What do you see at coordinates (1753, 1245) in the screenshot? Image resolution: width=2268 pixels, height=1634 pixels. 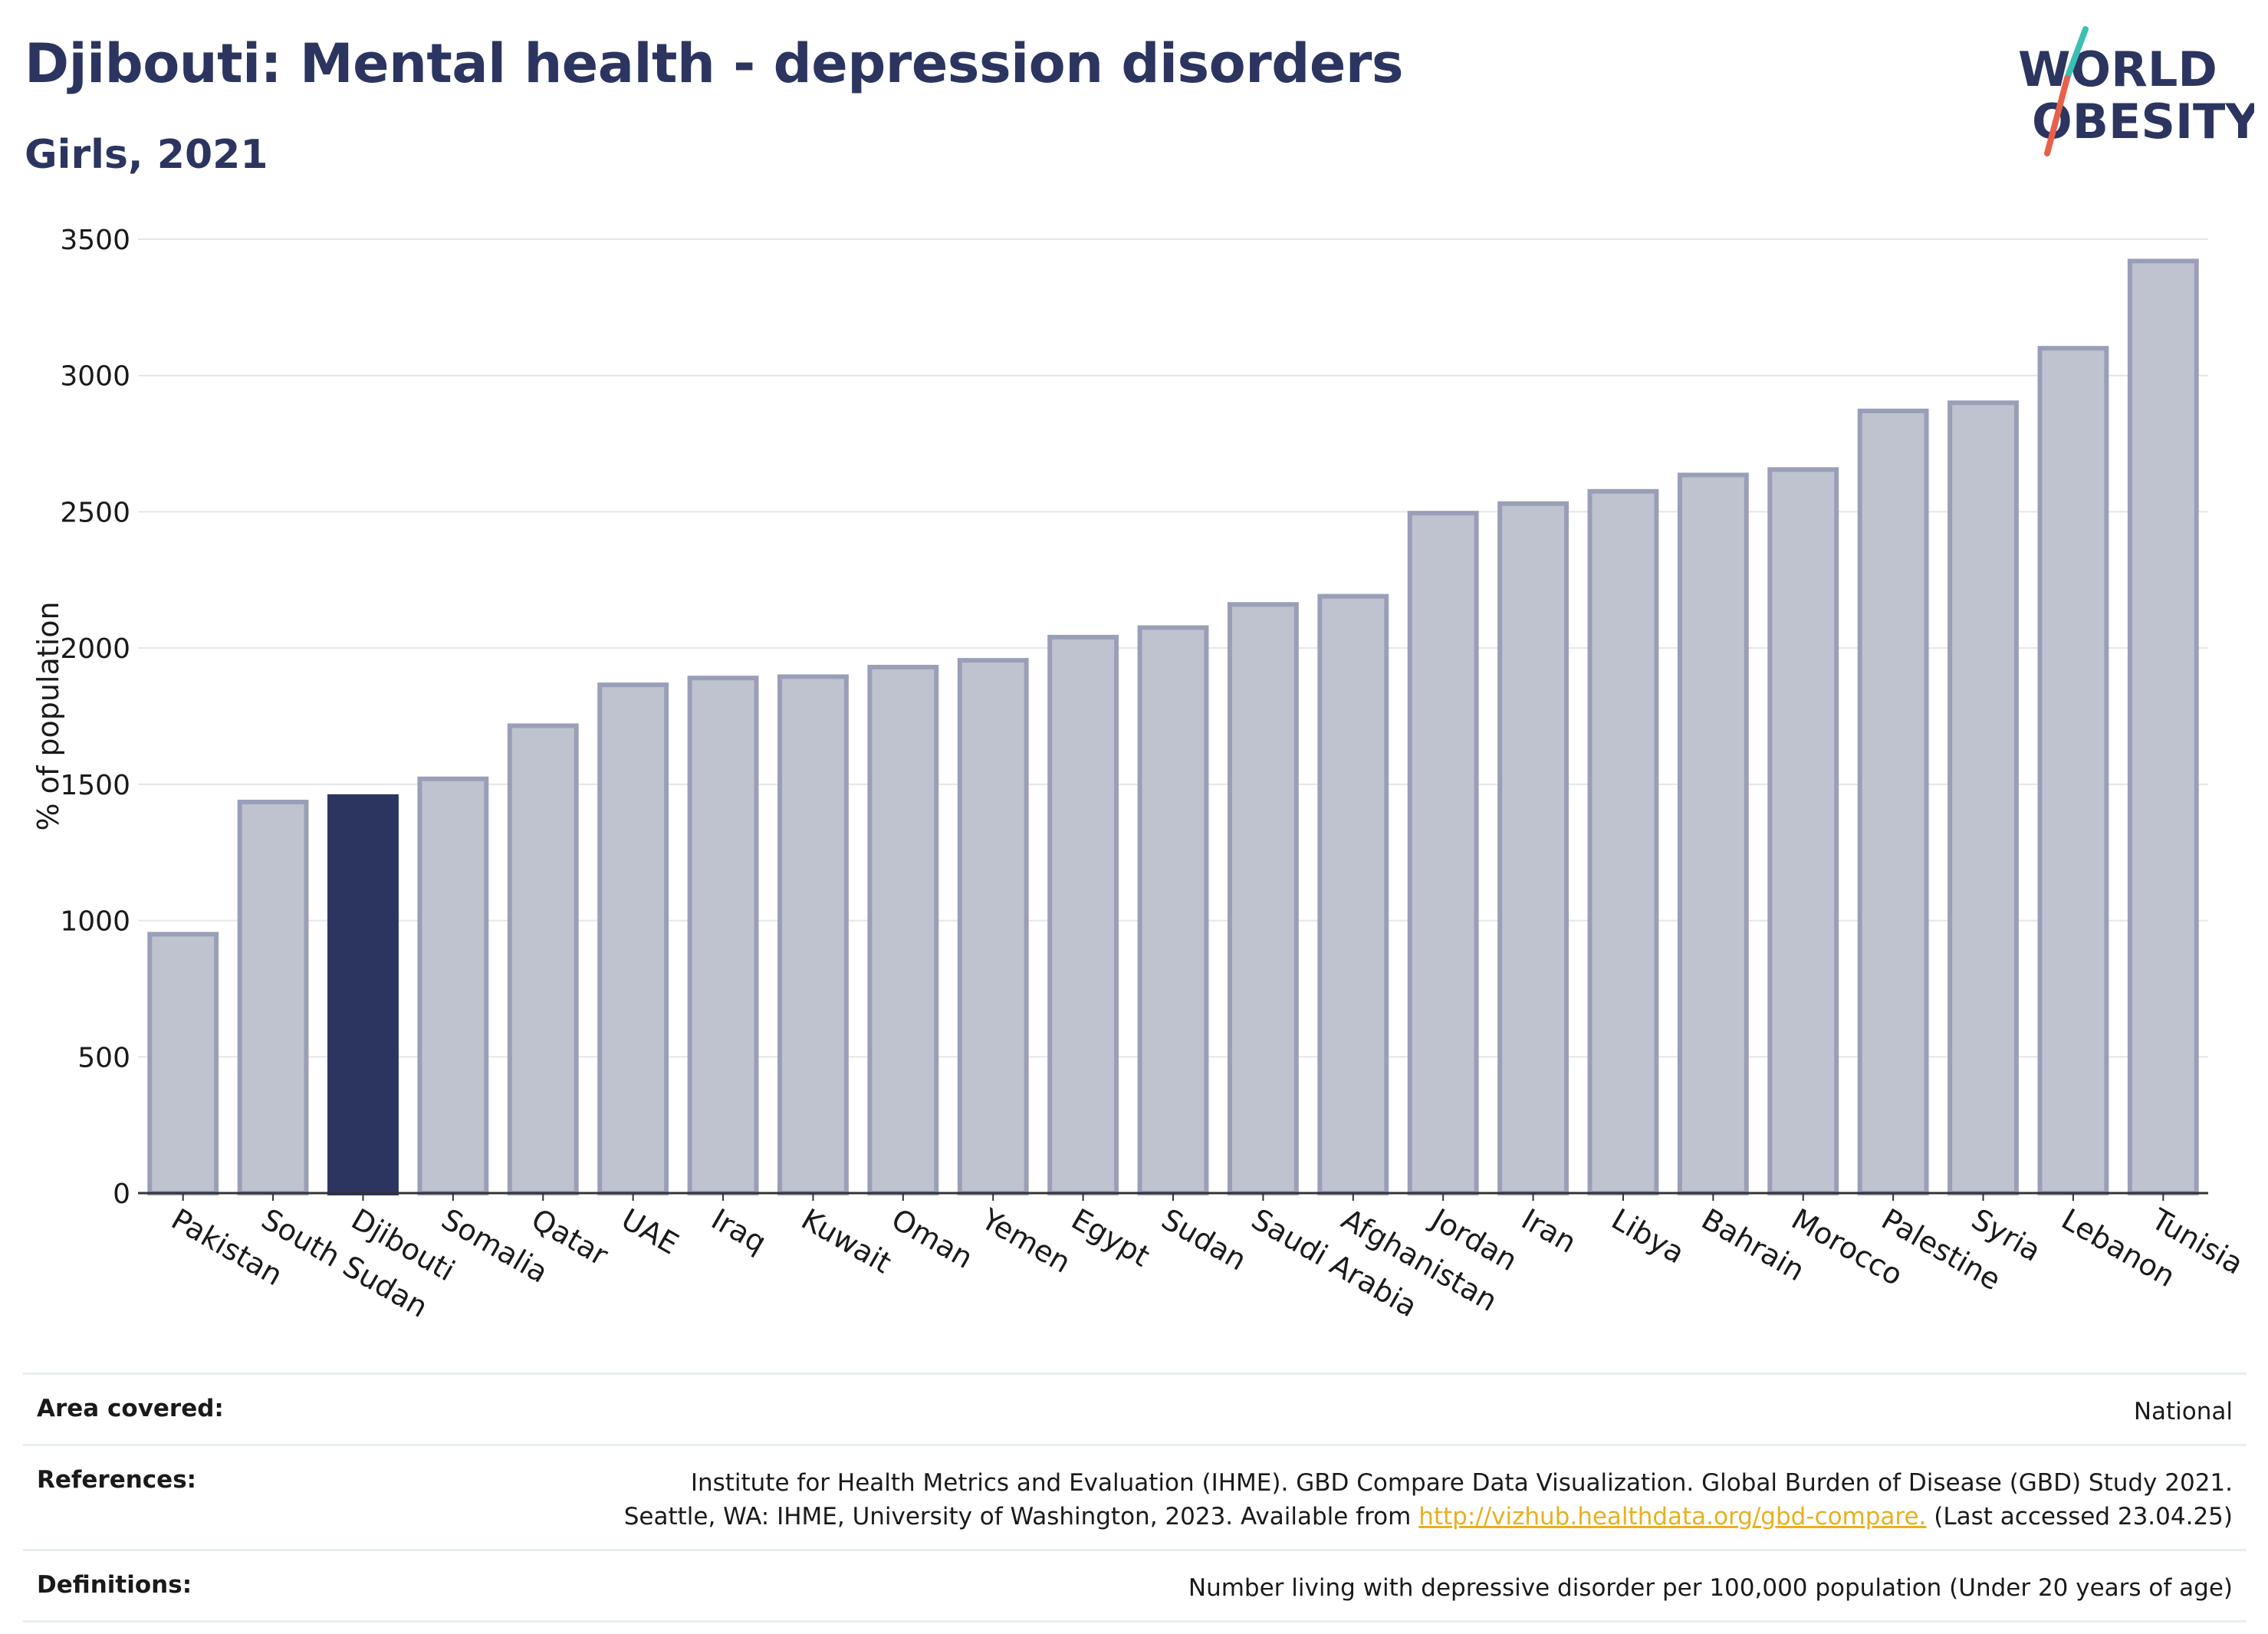 I see `x-tick-label: Bahrain` at bounding box center [1753, 1245].